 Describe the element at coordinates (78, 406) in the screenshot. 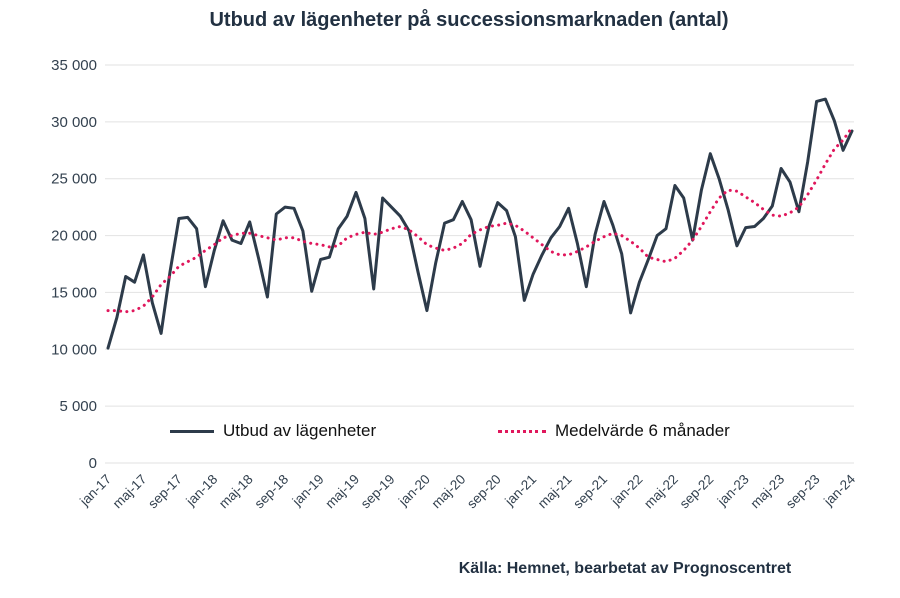

I see `y-axis-tick-label: 5 000` at that location.